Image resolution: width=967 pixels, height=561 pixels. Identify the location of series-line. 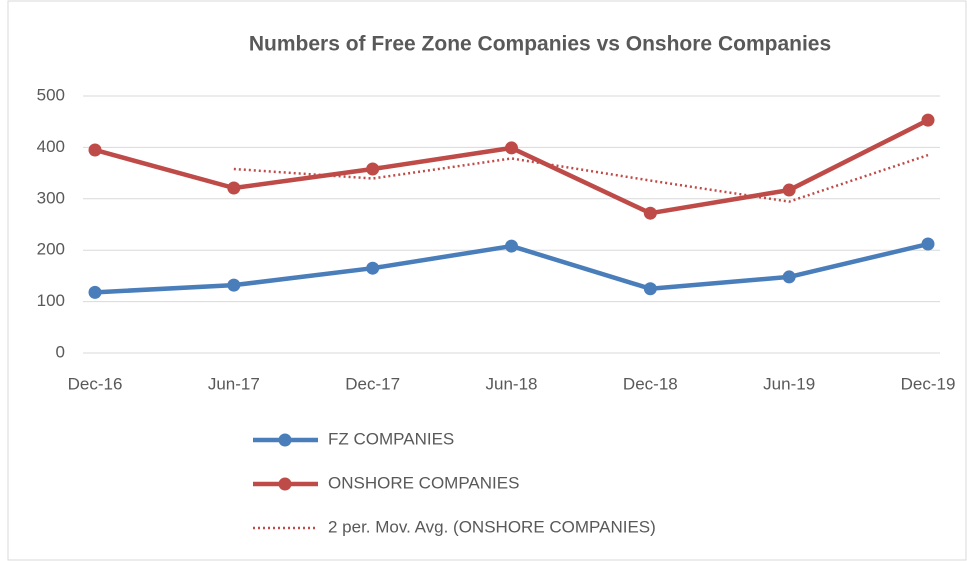
(581, 178).